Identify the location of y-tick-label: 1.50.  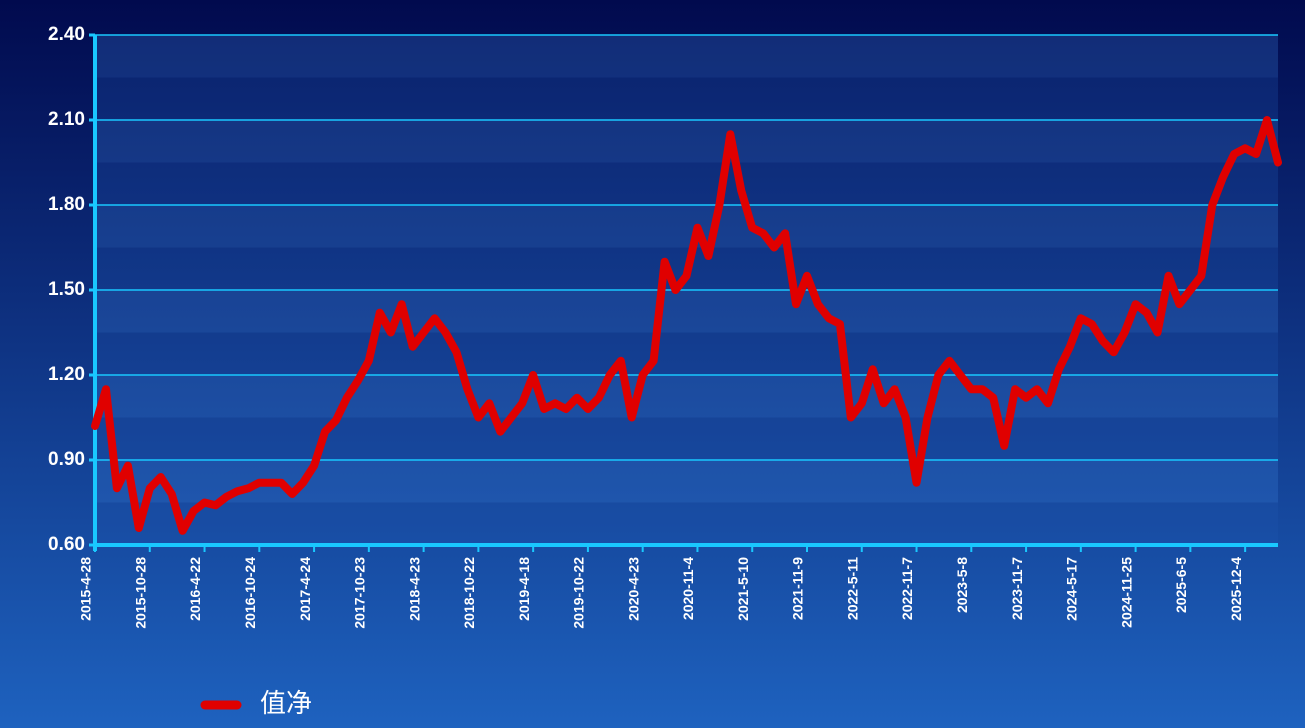
(66, 289).